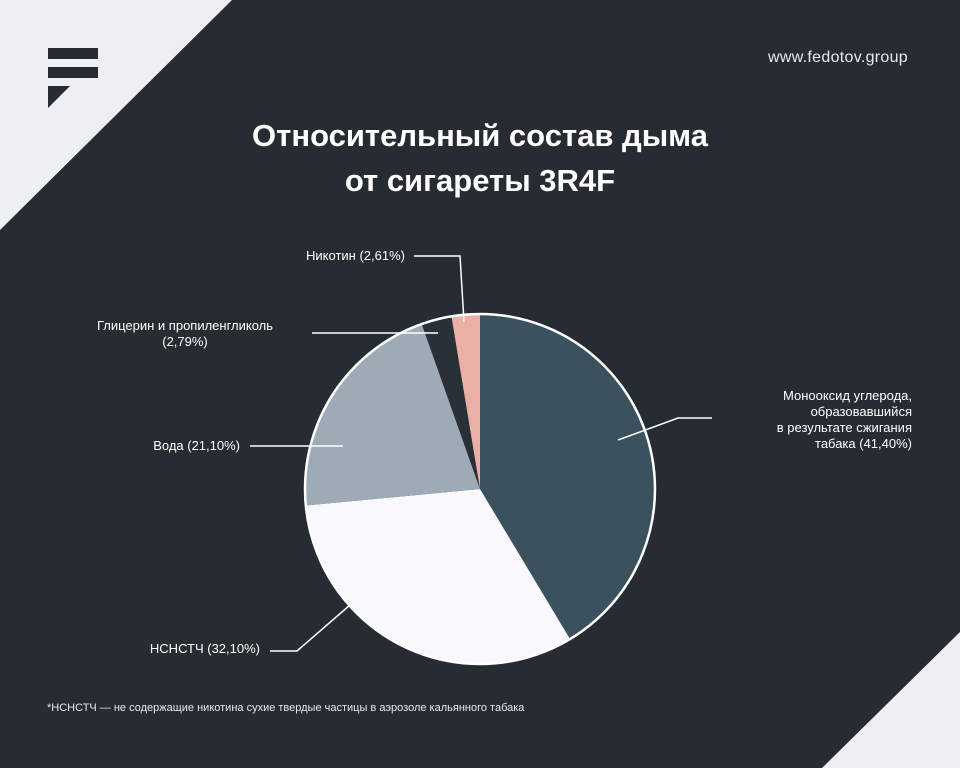  Describe the element at coordinates (73, 78) in the screenshot. I see `fedotov-logo-icon` at that location.